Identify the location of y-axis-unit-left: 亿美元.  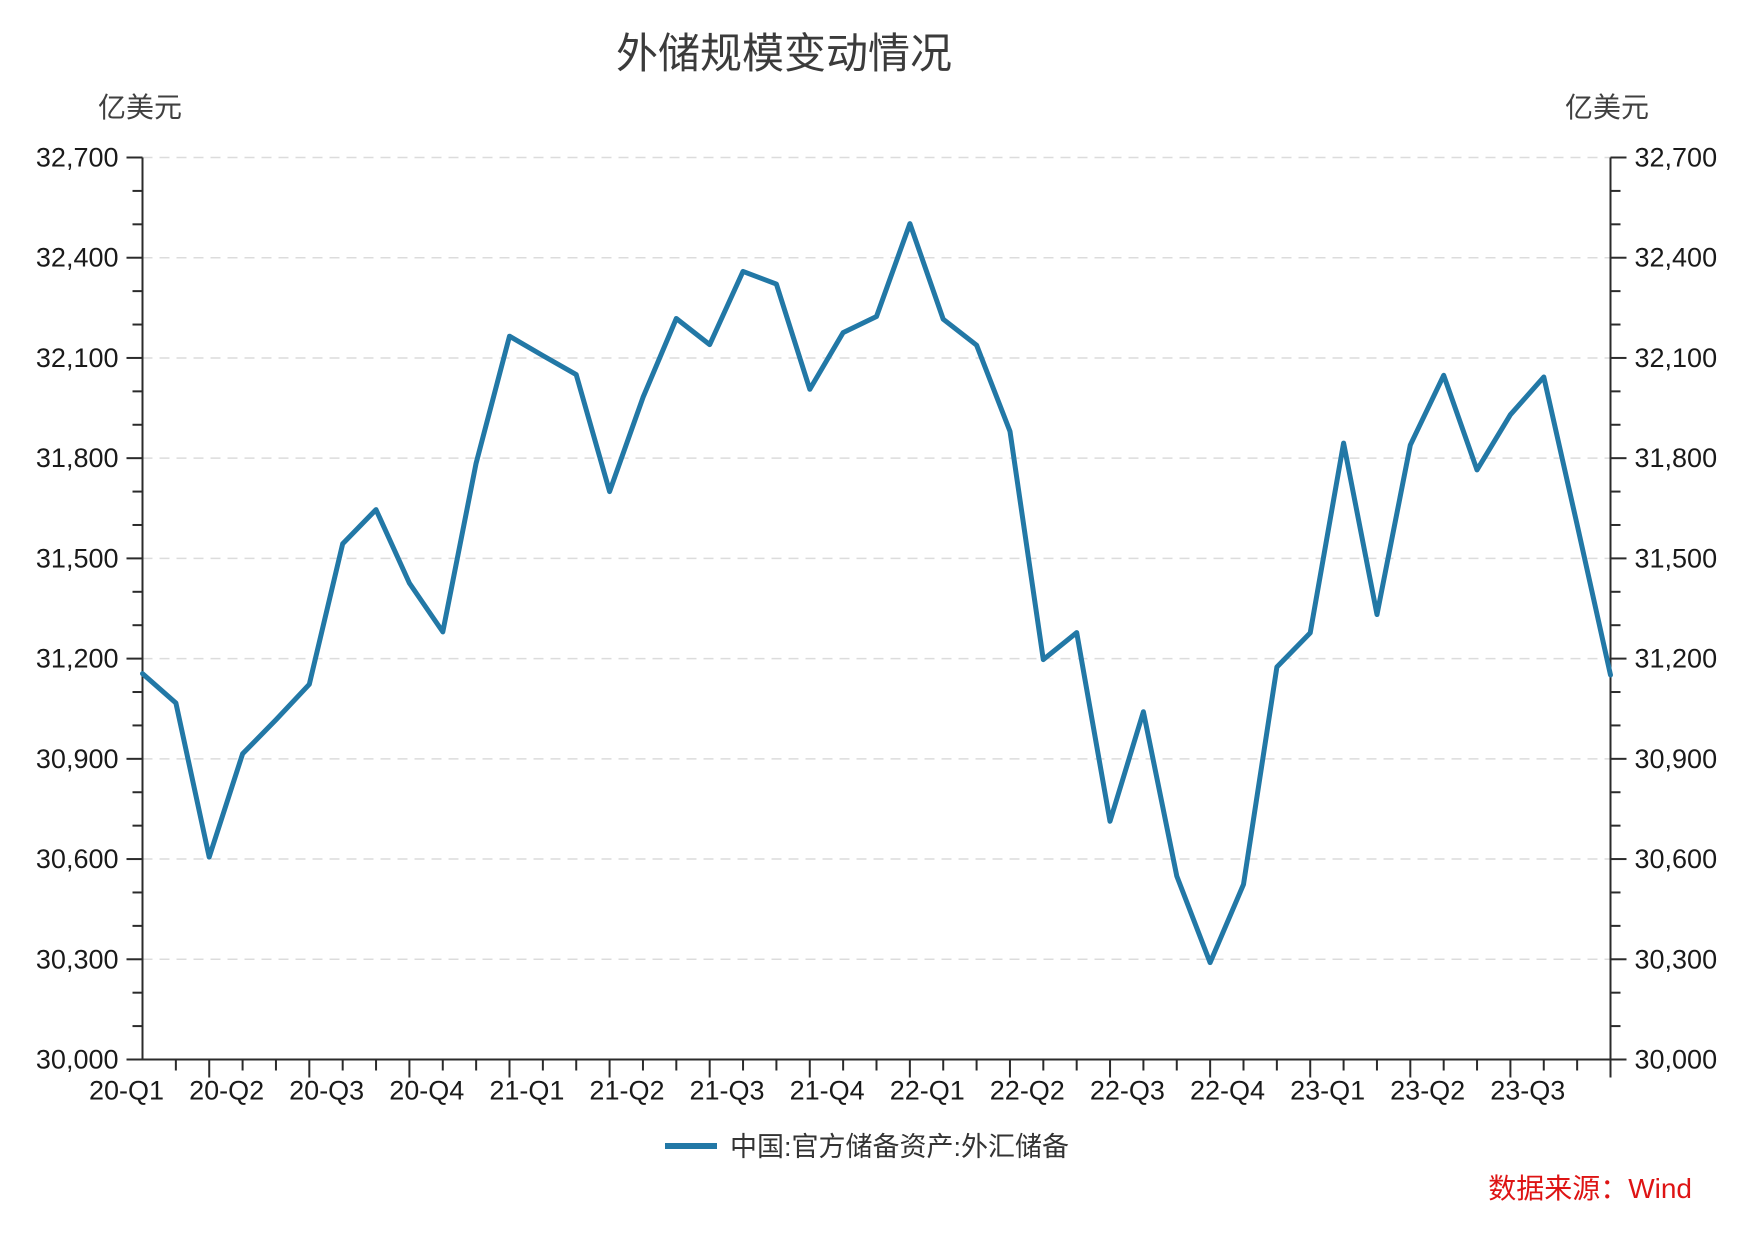
(140, 107).